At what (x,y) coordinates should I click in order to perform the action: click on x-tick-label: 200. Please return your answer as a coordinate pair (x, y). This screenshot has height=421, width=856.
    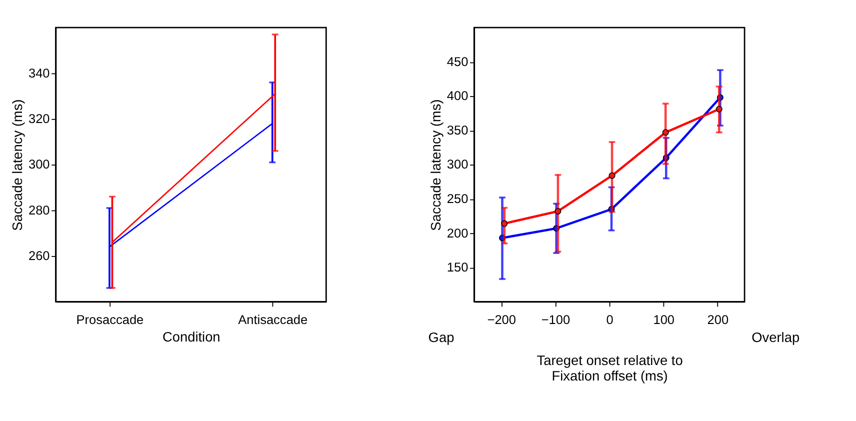
    Looking at the image, I should click on (718, 320).